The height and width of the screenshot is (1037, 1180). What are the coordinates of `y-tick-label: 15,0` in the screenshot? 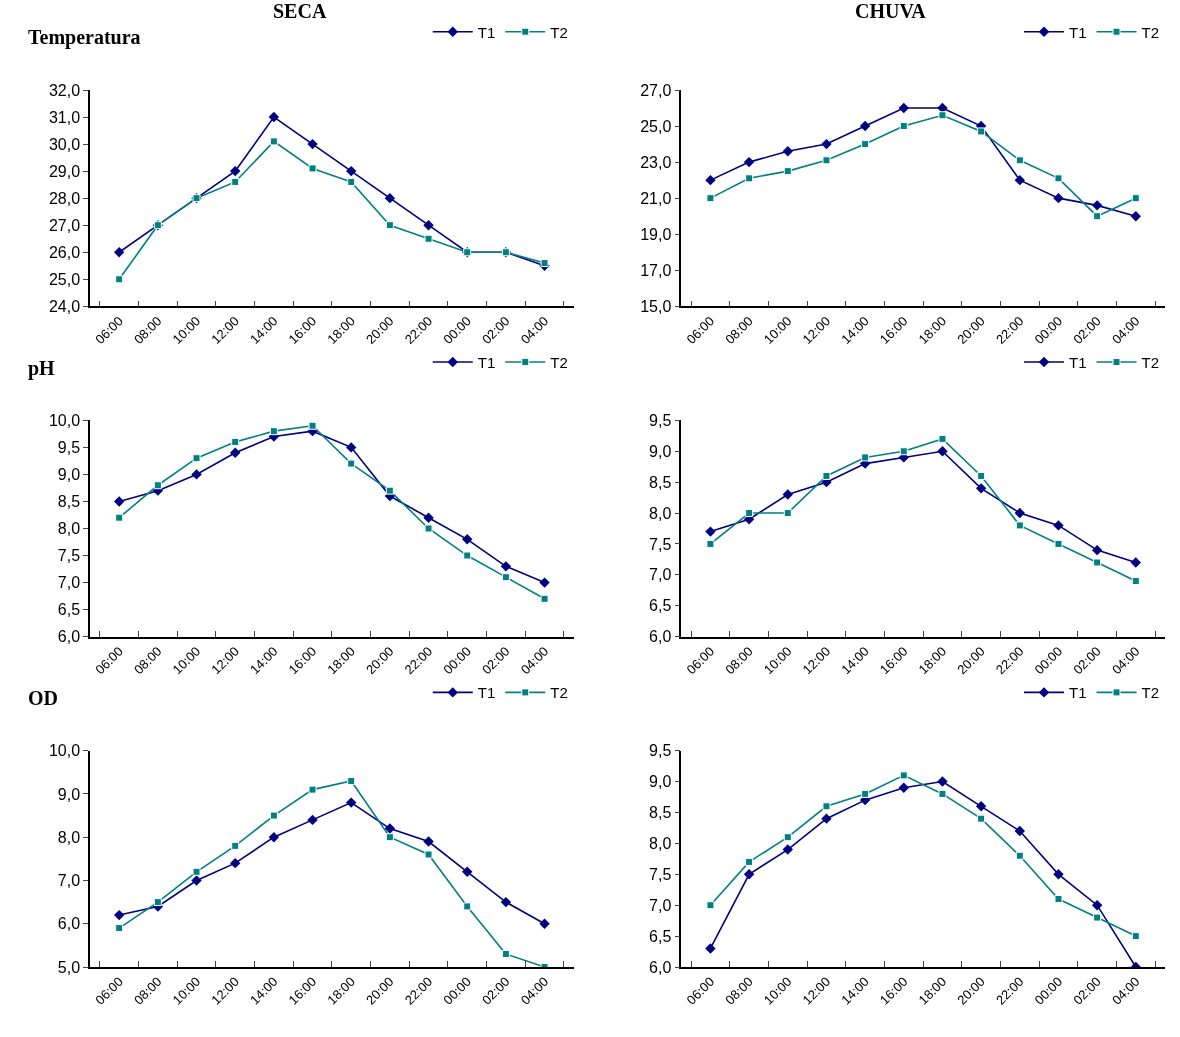 It's located at (656, 306).